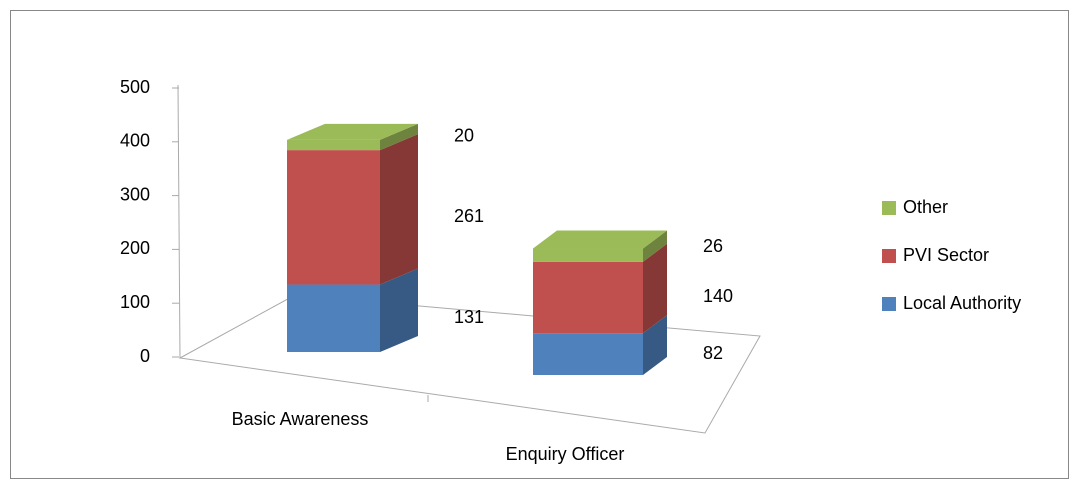 Image resolution: width=1080 pixels, height=494 pixels. What do you see at coordinates (145, 356) in the screenshot?
I see `y-tick-label: 0` at bounding box center [145, 356].